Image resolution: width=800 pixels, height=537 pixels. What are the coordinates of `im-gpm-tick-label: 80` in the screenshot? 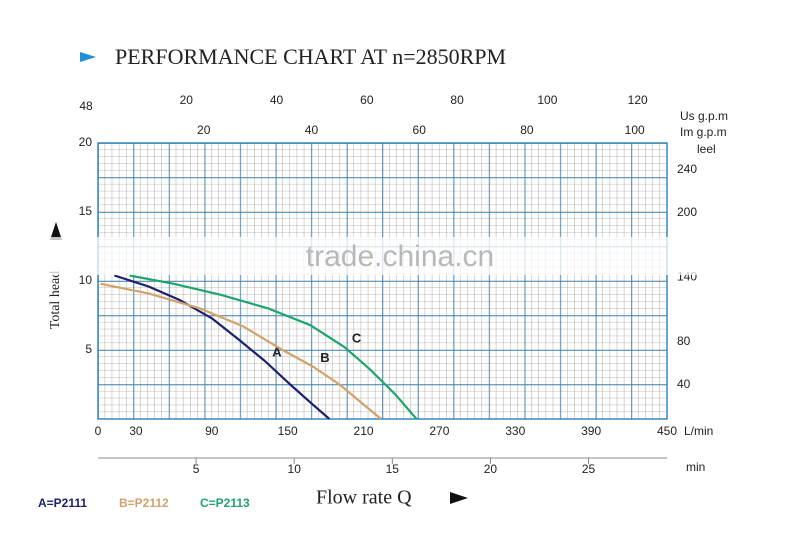 It's located at (527, 130).